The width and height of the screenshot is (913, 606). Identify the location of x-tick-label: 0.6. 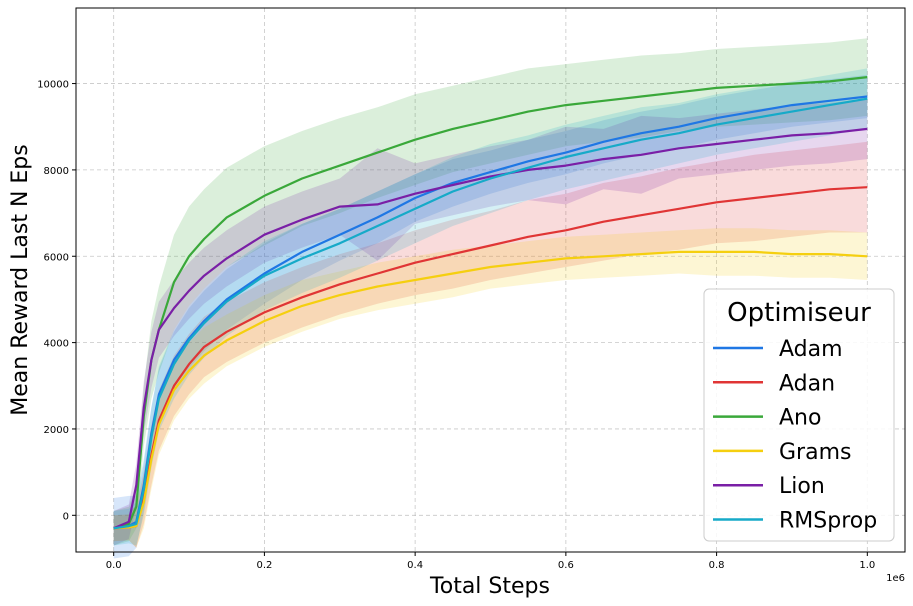
(566, 565).